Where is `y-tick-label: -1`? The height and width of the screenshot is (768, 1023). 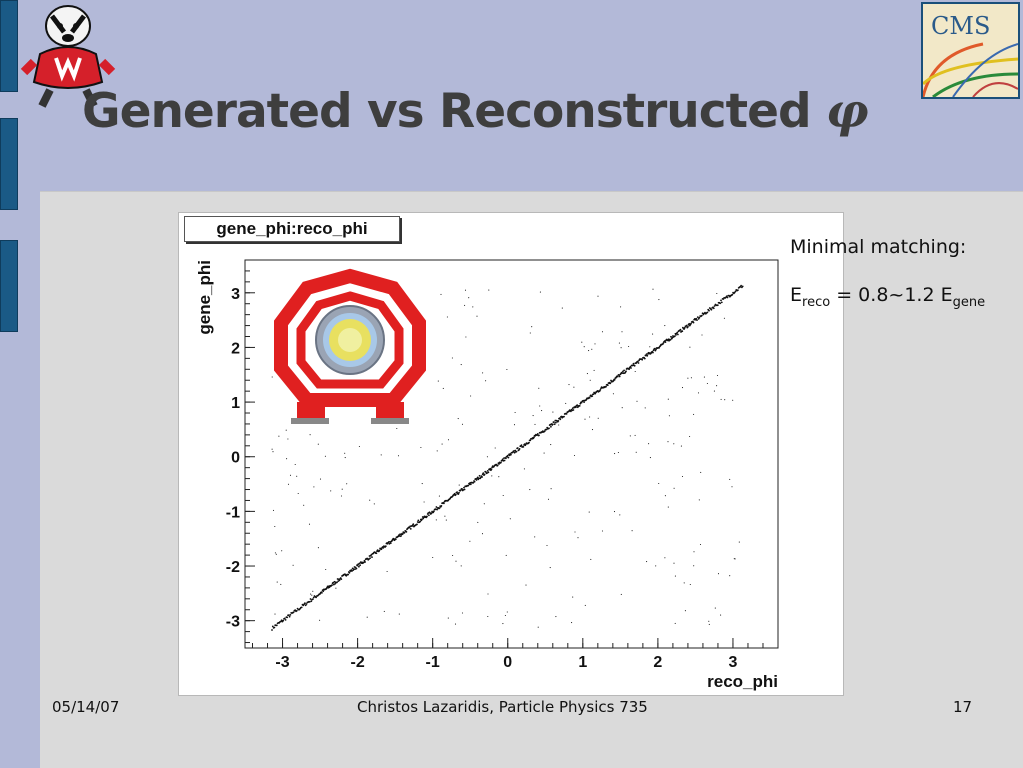
y-tick-label: -1 is located at coordinates (233, 512).